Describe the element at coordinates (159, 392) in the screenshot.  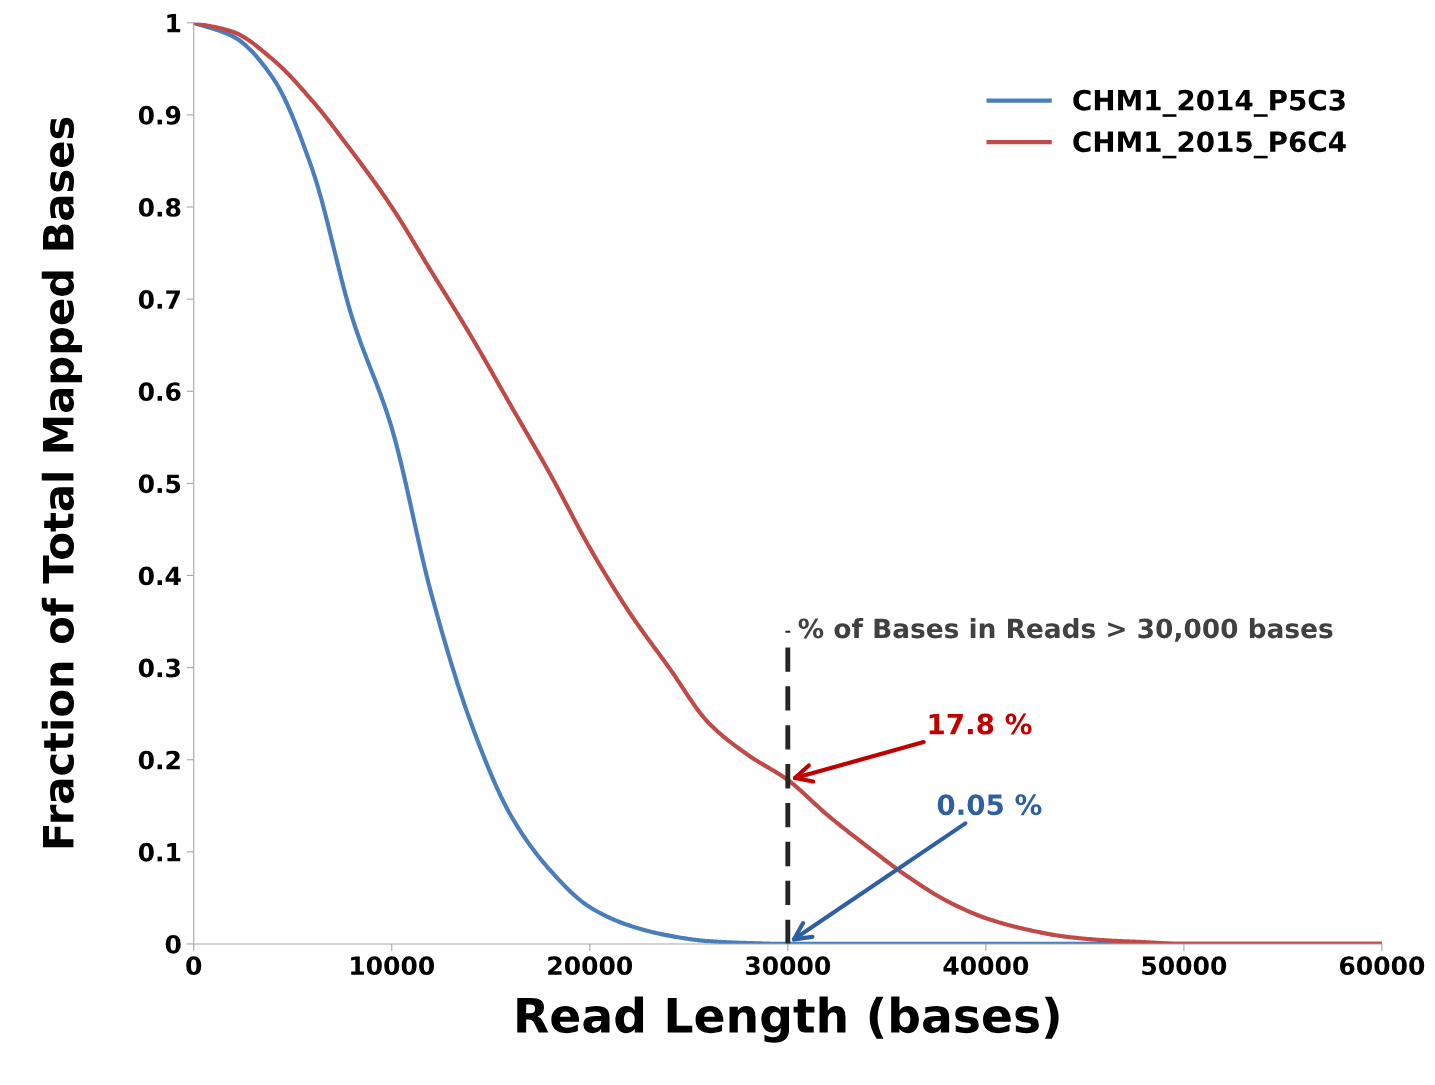
I see `y-tick-label: 0.6` at that location.